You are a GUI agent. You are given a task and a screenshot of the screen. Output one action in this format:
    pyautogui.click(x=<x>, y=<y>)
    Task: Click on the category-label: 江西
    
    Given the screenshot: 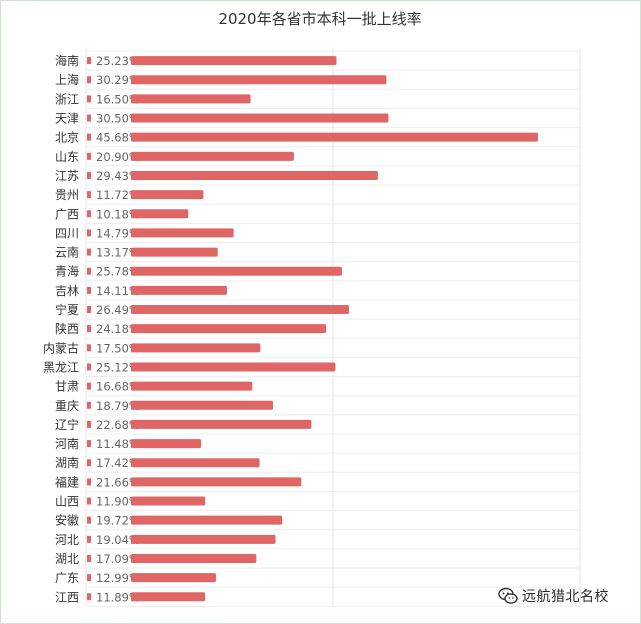 What is the action you would take?
    pyautogui.click(x=67, y=597)
    